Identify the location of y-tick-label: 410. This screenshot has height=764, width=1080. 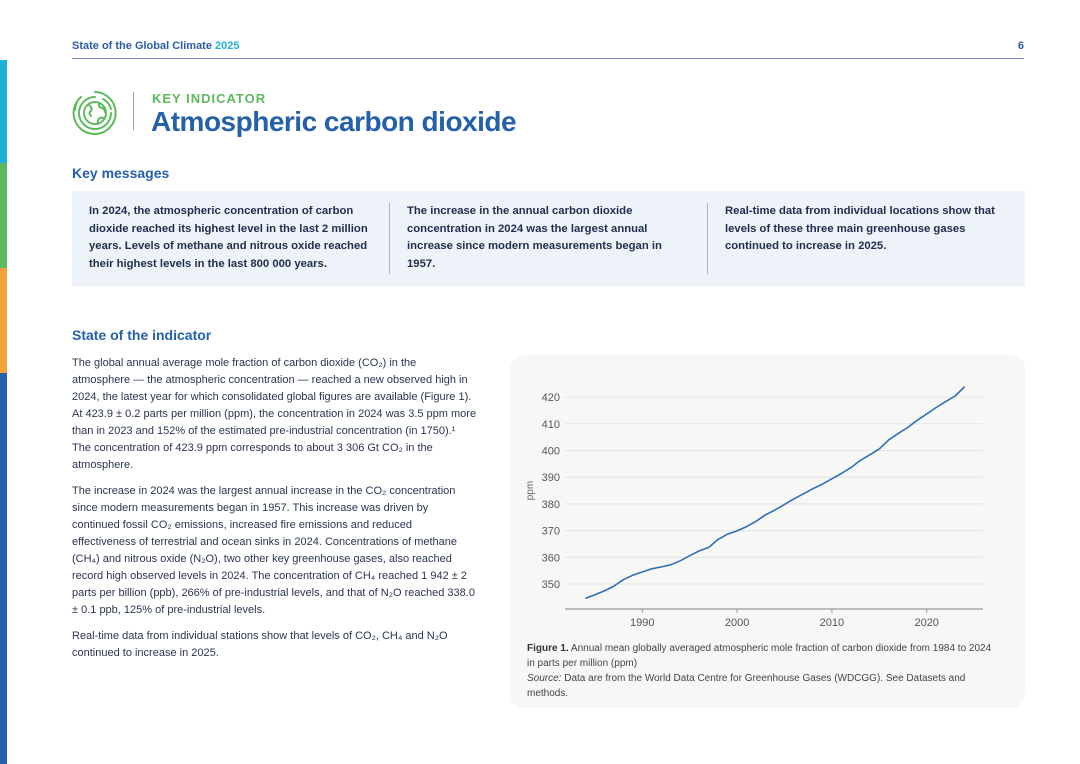
(551, 425).